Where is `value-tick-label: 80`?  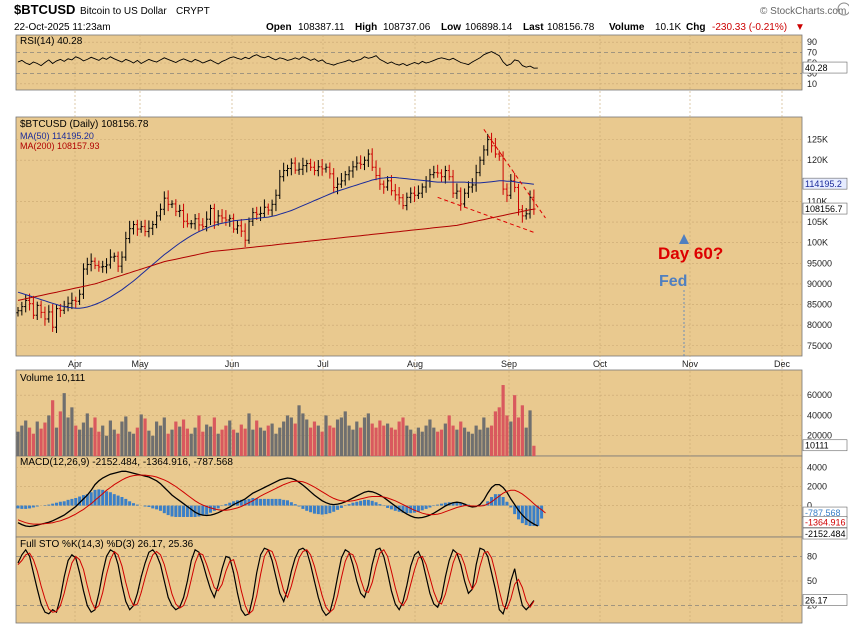 value-tick-label: 80 is located at coordinates (812, 556).